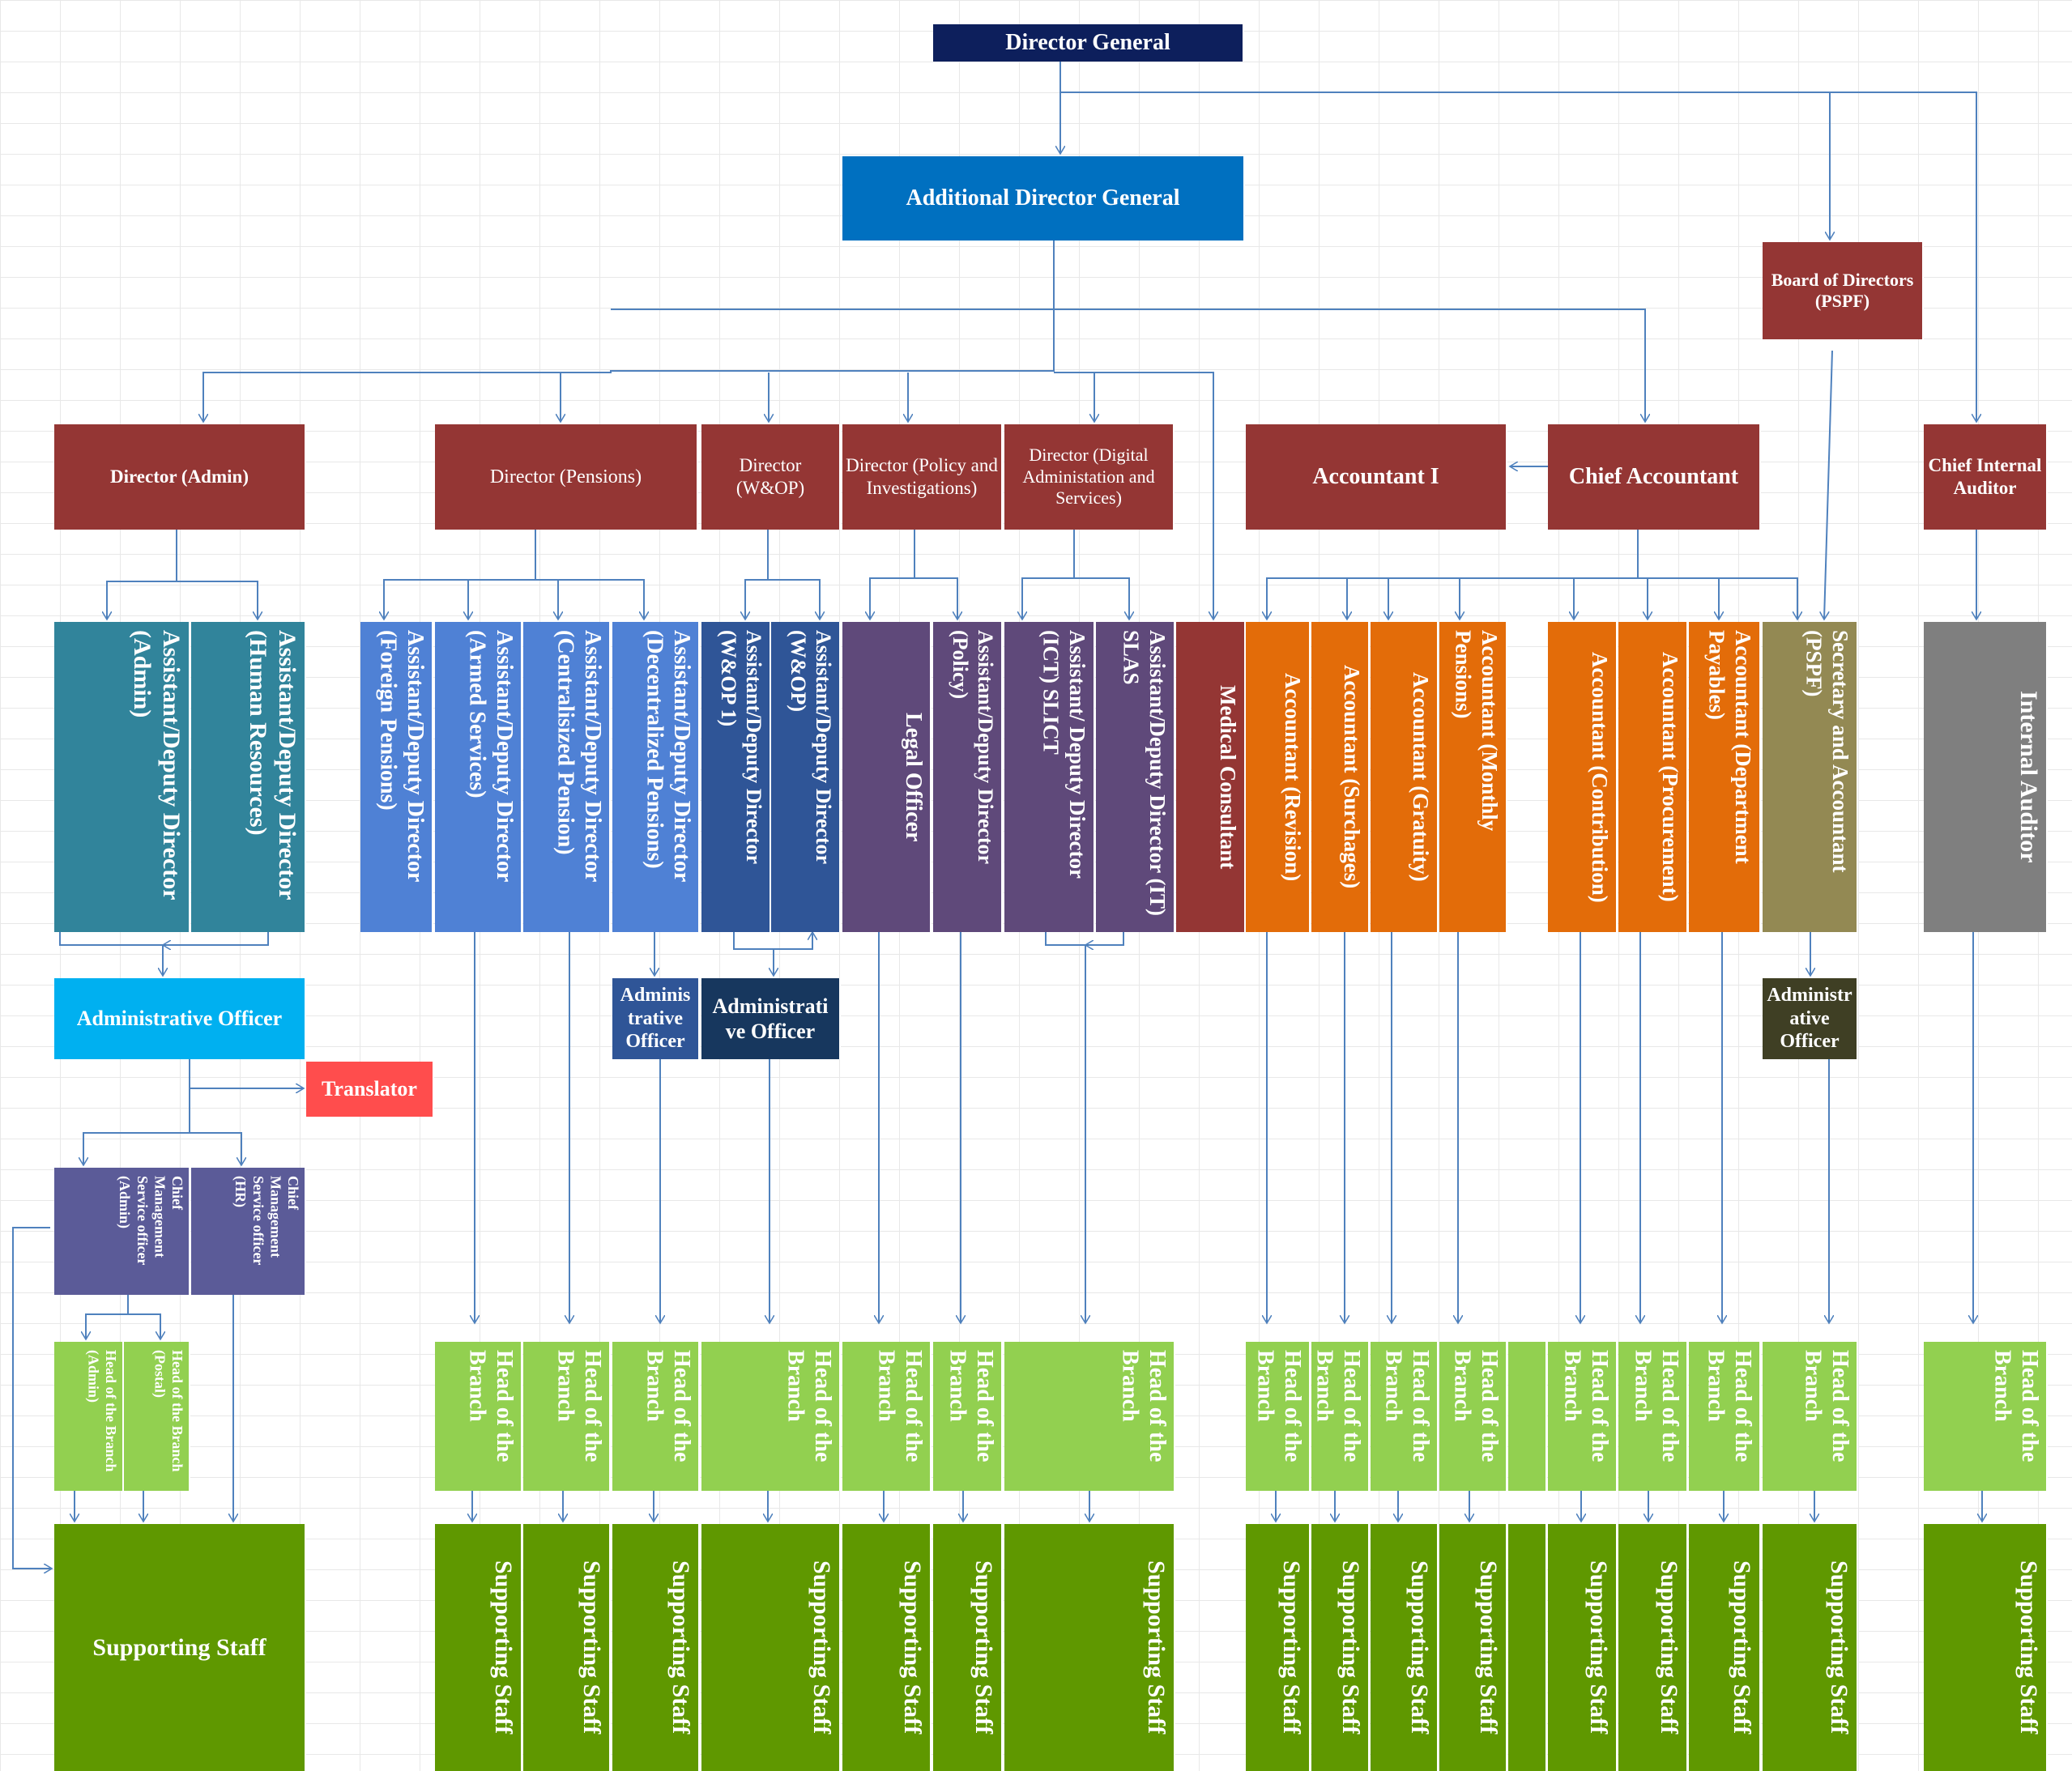  Describe the element at coordinates (122, 1231) in the screenshot. I see `node-cmso-admin: Chief Management Service officer (Admin)` at that location.